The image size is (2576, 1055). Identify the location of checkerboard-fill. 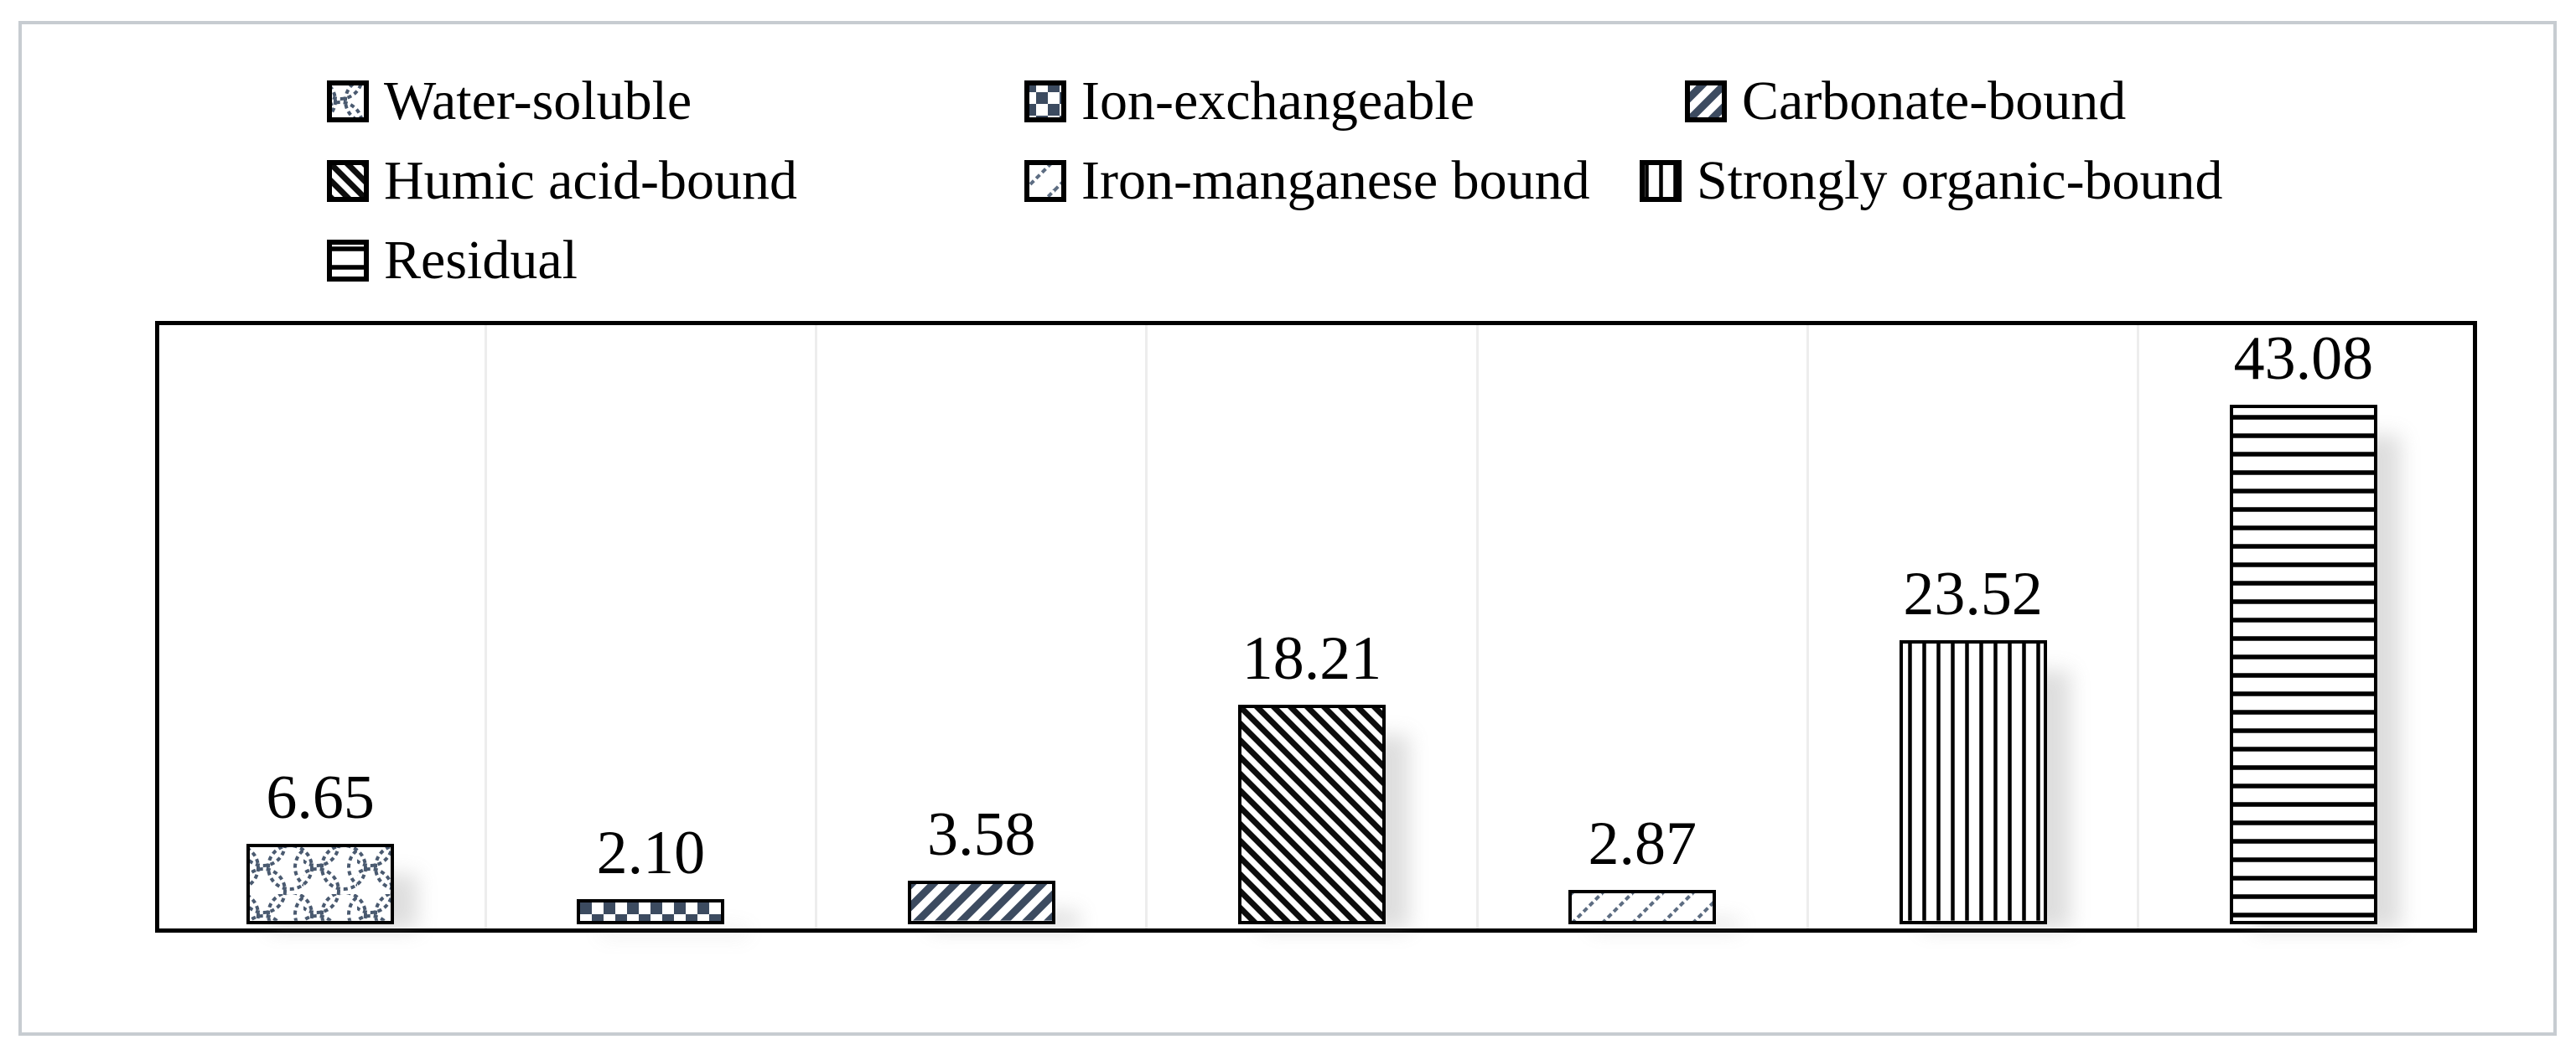
(651, 911).